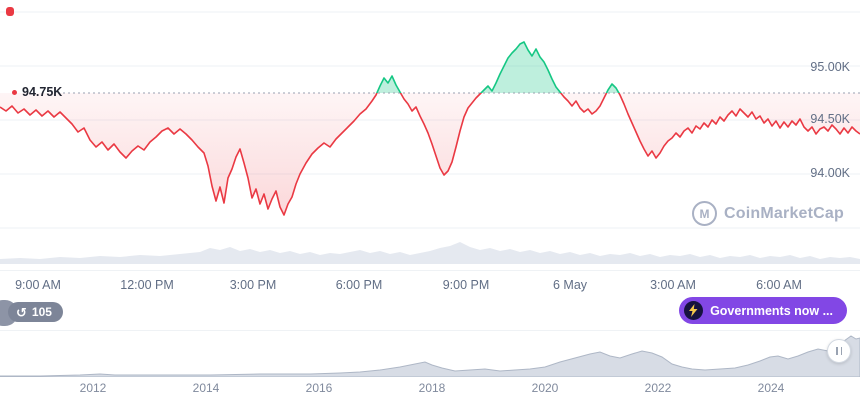  What do you see at coordinates (784, 213) in the screenshot?
I see `watermark-text: CoinMarketCap` at bounding box center [784, 213].